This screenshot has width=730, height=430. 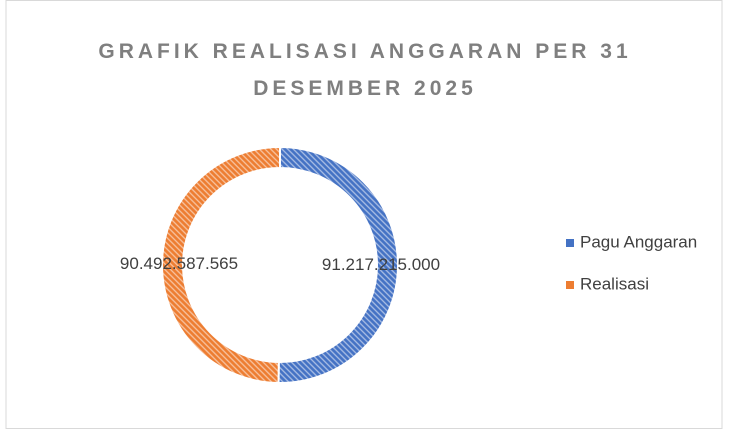 I want to click on donut-slice, so click(x=221, y=265).